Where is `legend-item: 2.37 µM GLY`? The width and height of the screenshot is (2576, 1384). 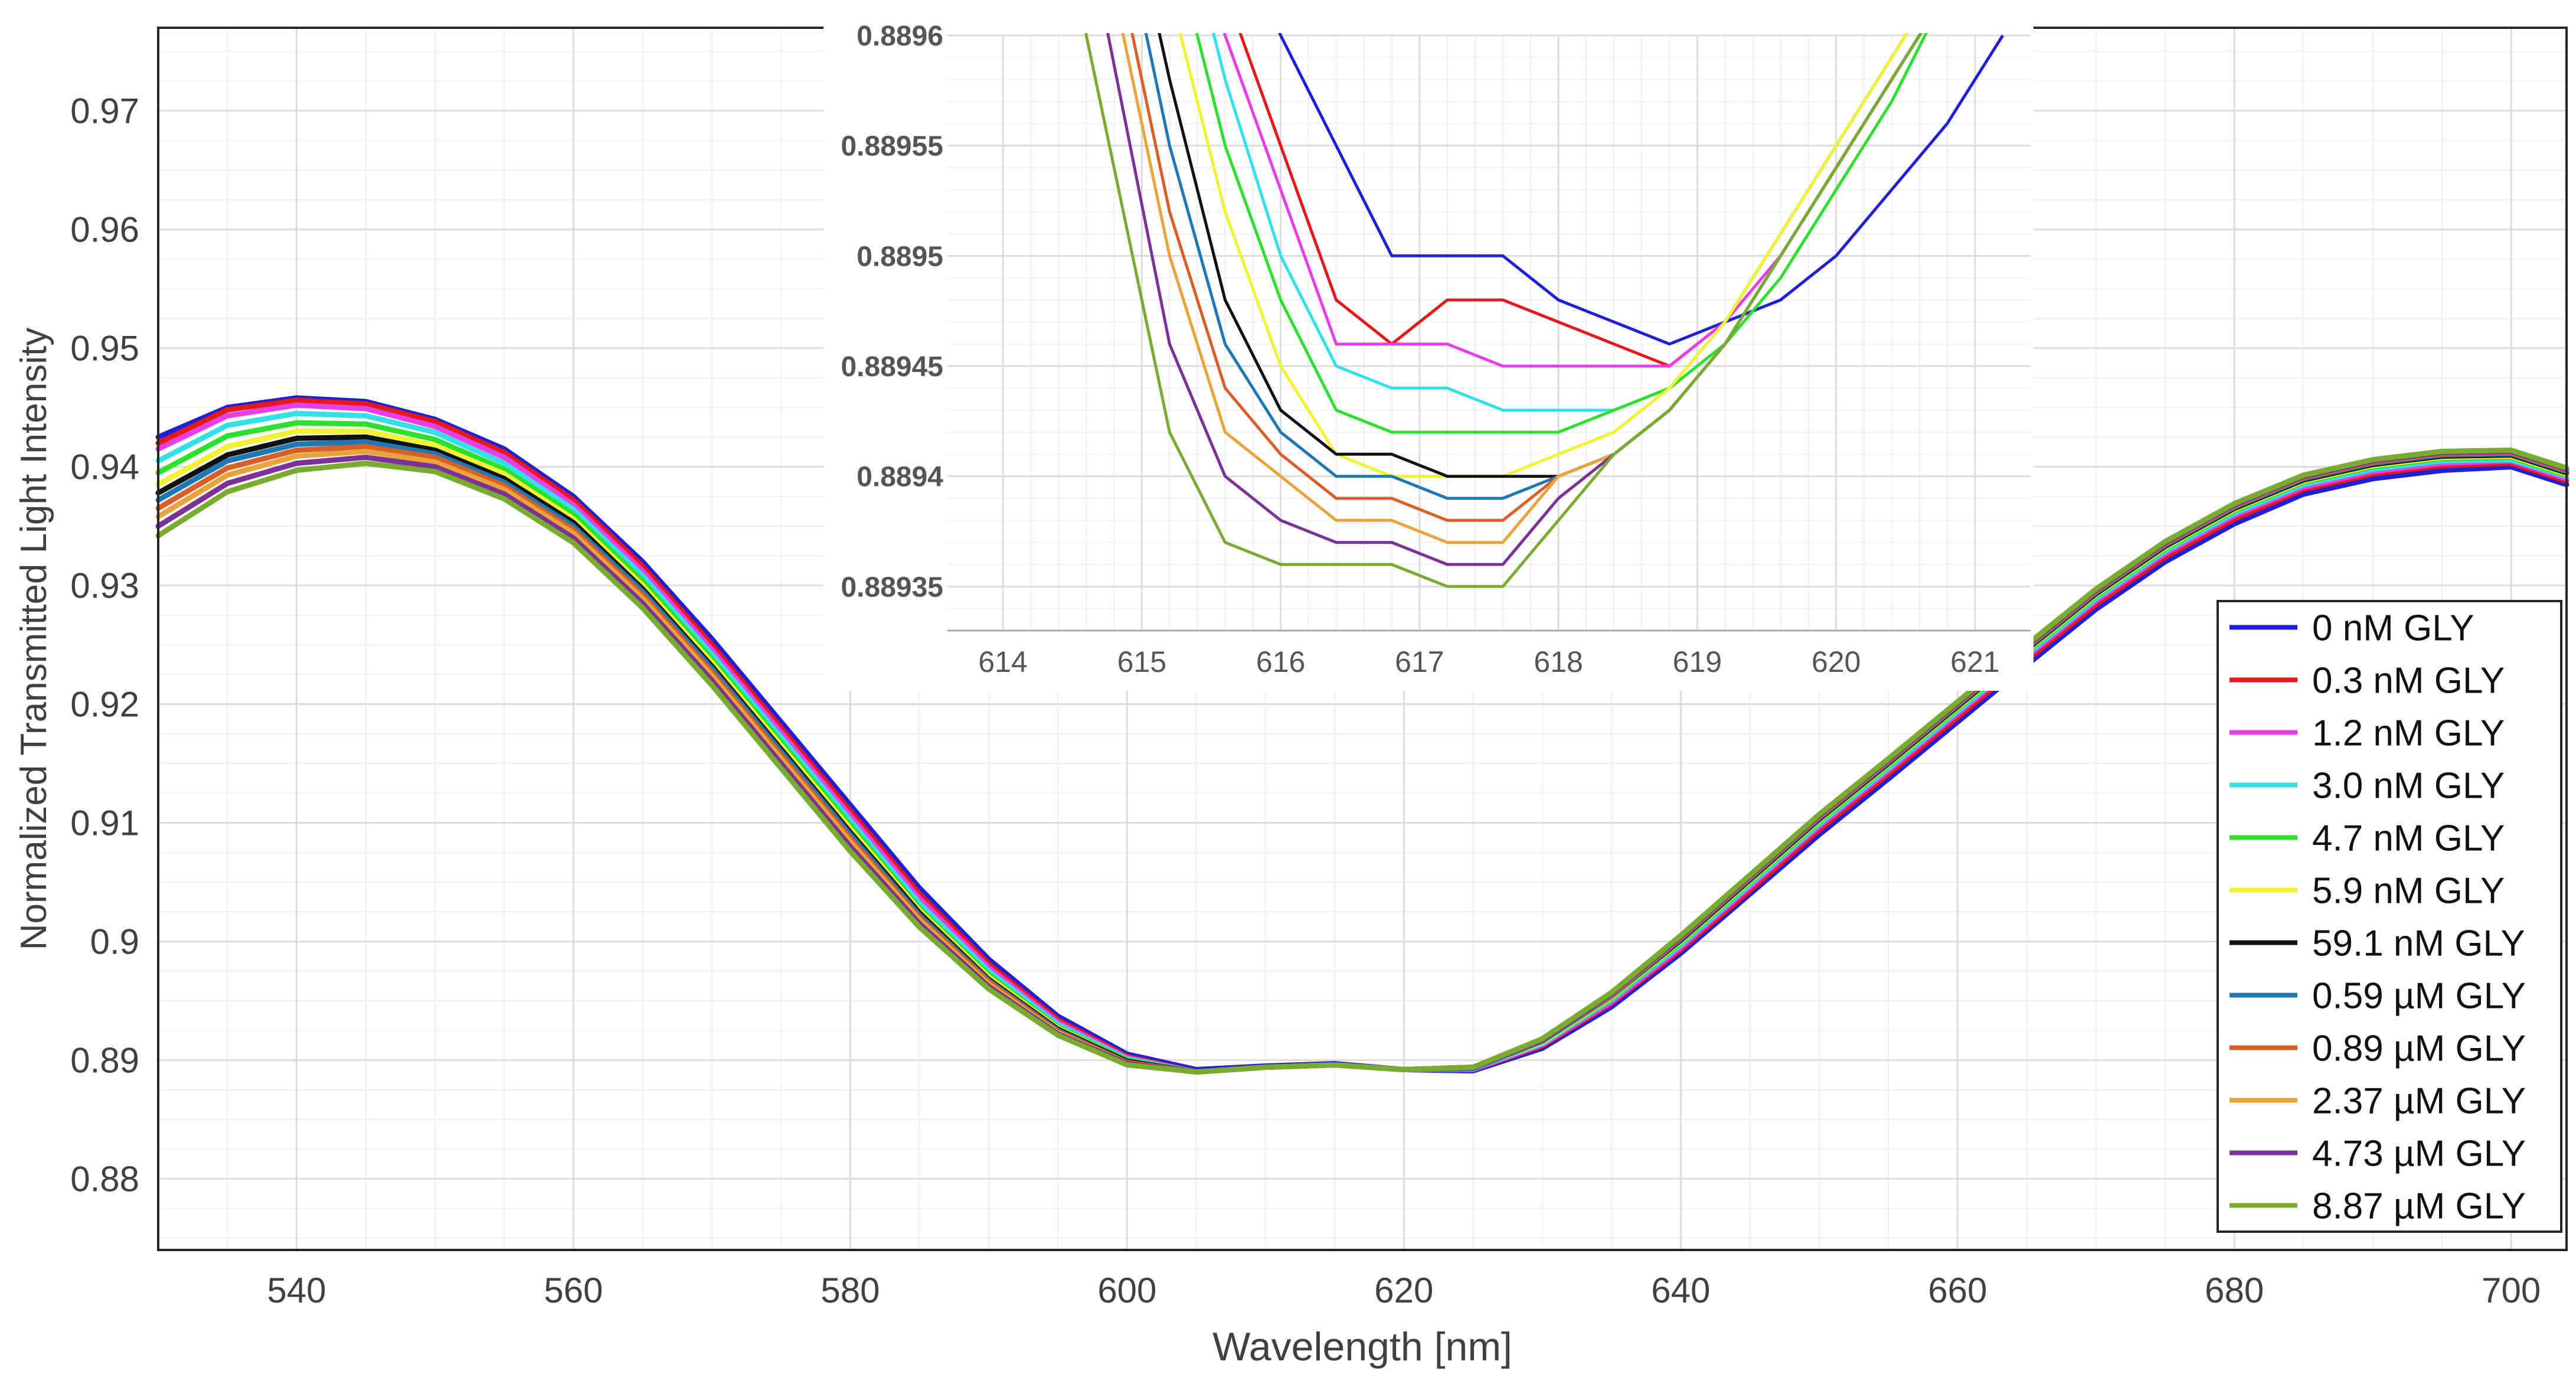
legend-item: 2.37 µM GLY is located at coordinates (2378, 1101).